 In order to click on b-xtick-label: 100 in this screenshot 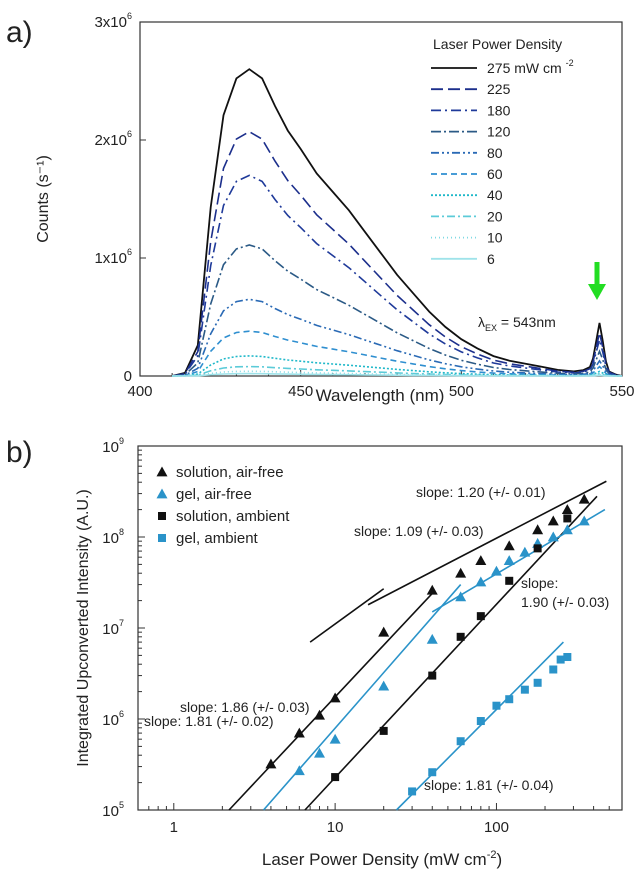, I will do `click(496, 827)`.